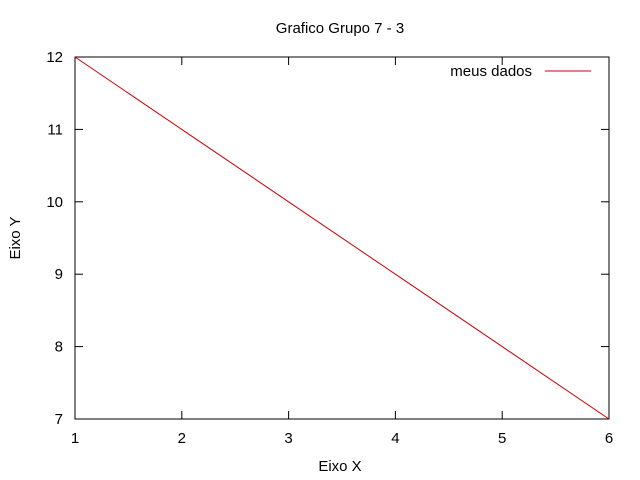 This screenshot has width=640, height=480. What do you see at coordinates (339, 466) in the screenshot?
I see `x-axis-label: Eixo X` at bounding box center [339, 466].